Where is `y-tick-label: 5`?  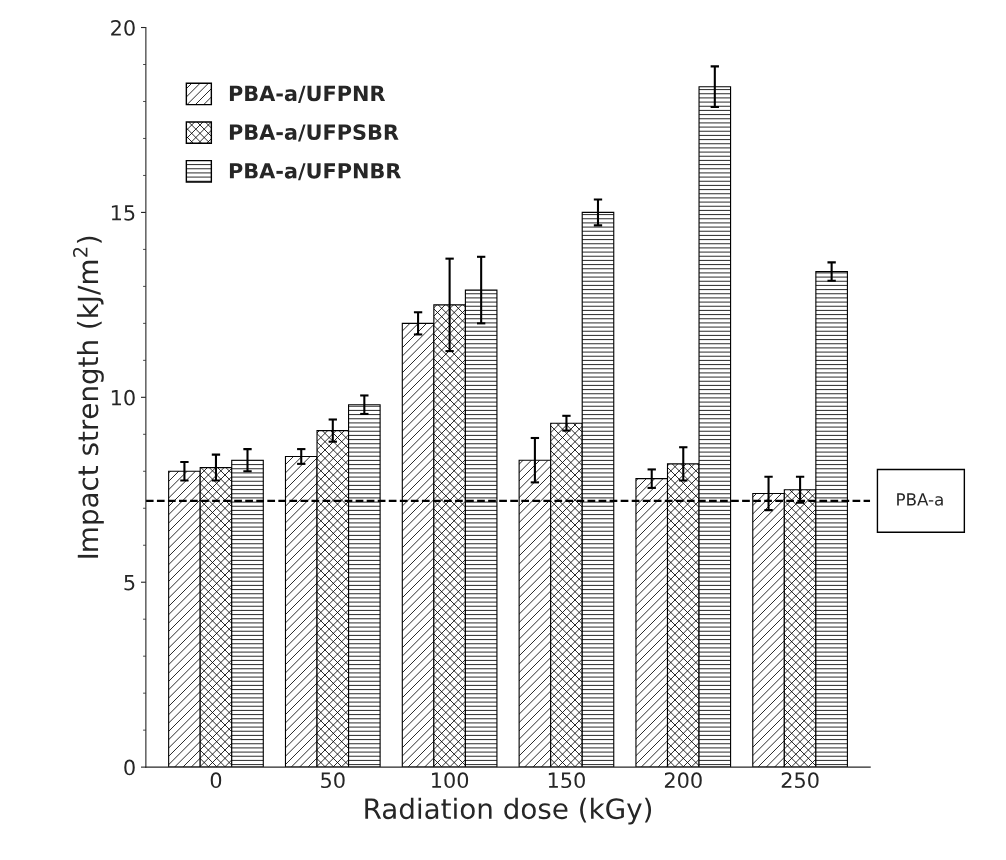
y-tick-label: 5 is located at coordinates (129, 582).